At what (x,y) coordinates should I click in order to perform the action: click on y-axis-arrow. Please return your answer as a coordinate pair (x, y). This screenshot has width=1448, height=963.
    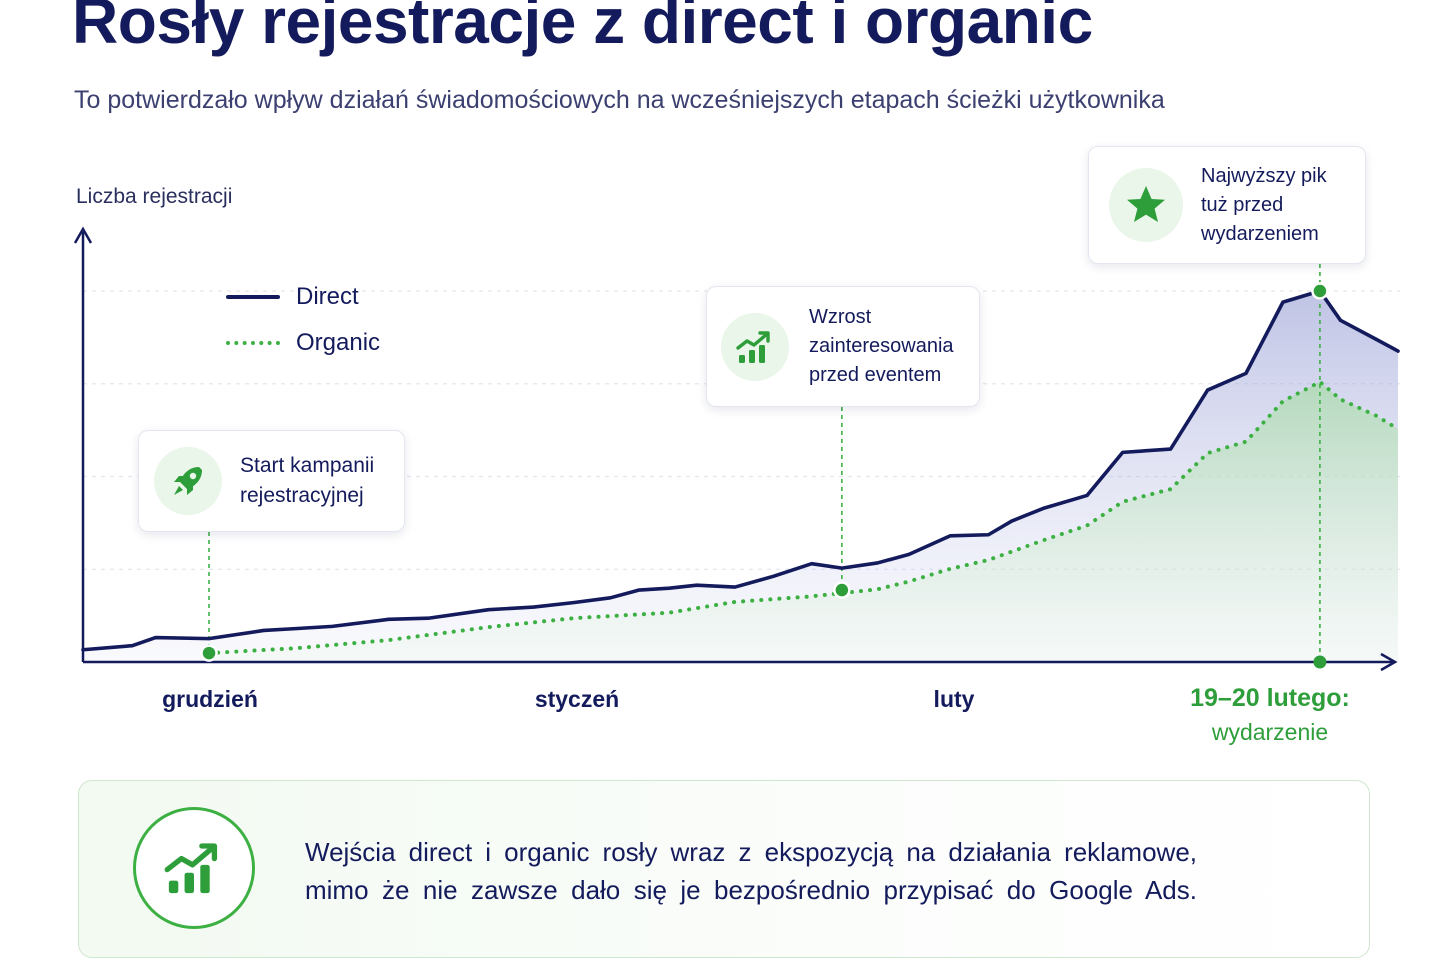
    Looking at the image, I should click on (83, 235).